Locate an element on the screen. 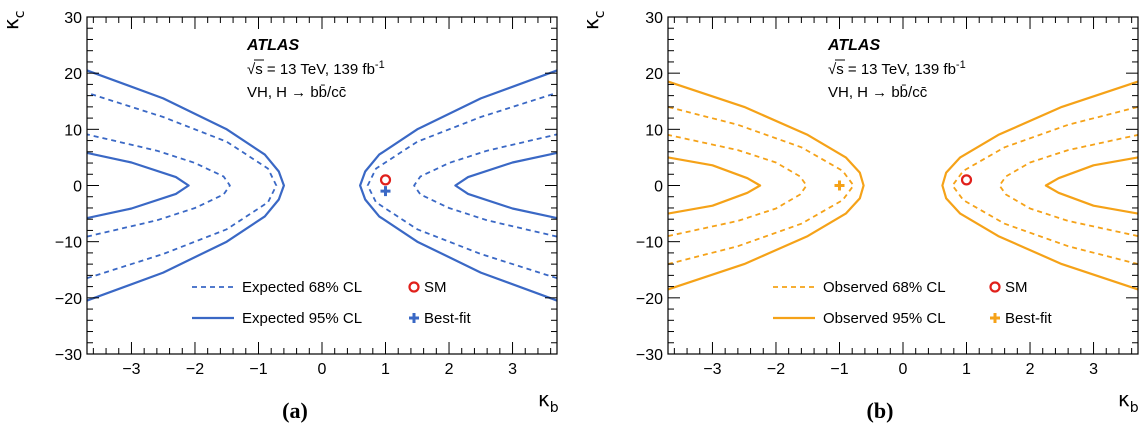  legend-95-label: Observed 95% CL is located at coordinates (884, 318).